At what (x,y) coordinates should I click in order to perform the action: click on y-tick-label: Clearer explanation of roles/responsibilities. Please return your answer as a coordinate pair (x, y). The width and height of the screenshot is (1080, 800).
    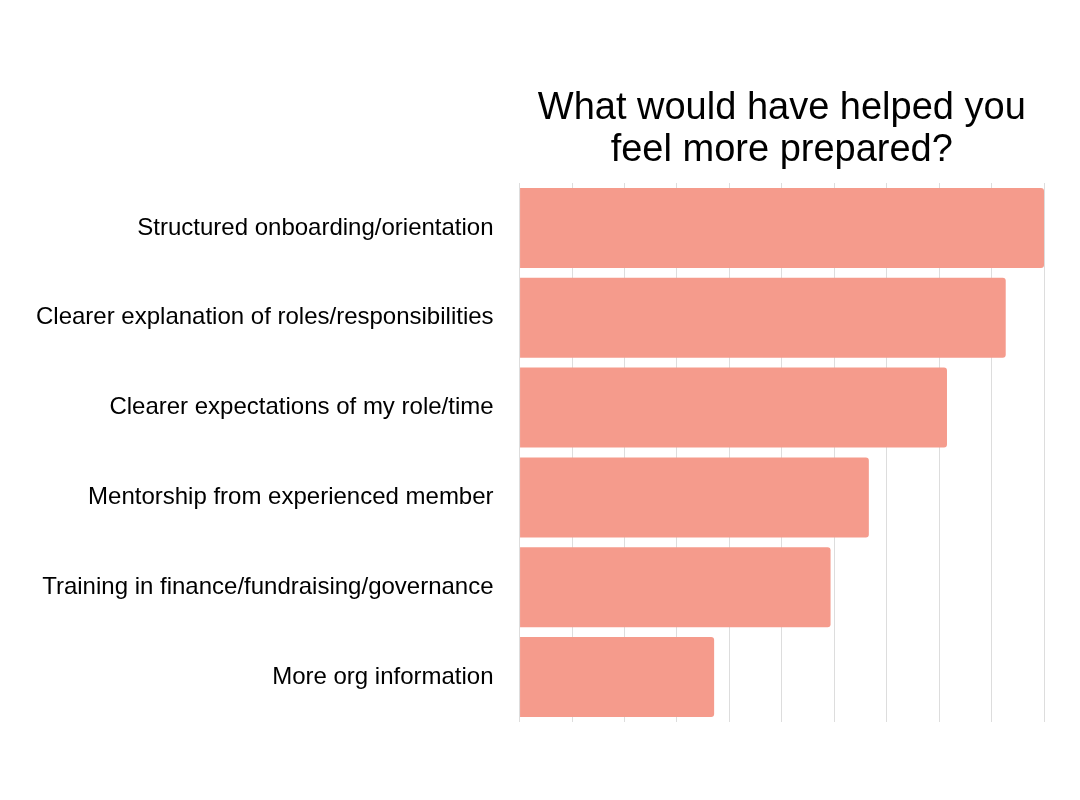
    Looking at the image, I should click on (264, 316).